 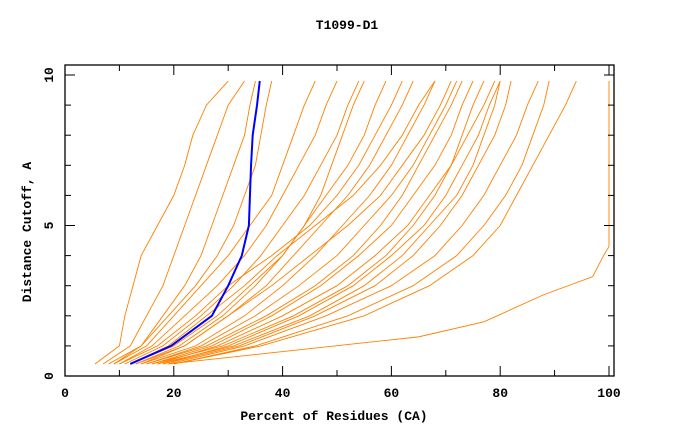 What do you see at coordinates (392, 393) in the screenshot?
I see `x-tick-label: 60` at bounding box center [392, 393].